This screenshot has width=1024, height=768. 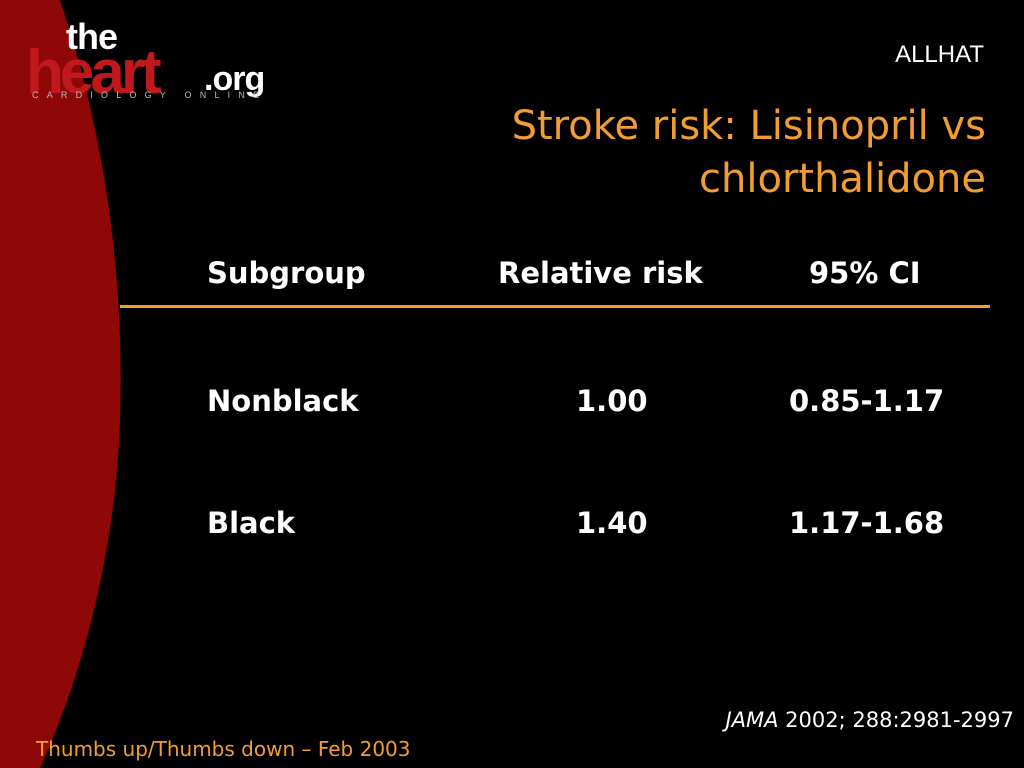 I want to click on theheart-logo: the heart .org CARDIOLOGY ONLINE, so click(x=151, y=61).